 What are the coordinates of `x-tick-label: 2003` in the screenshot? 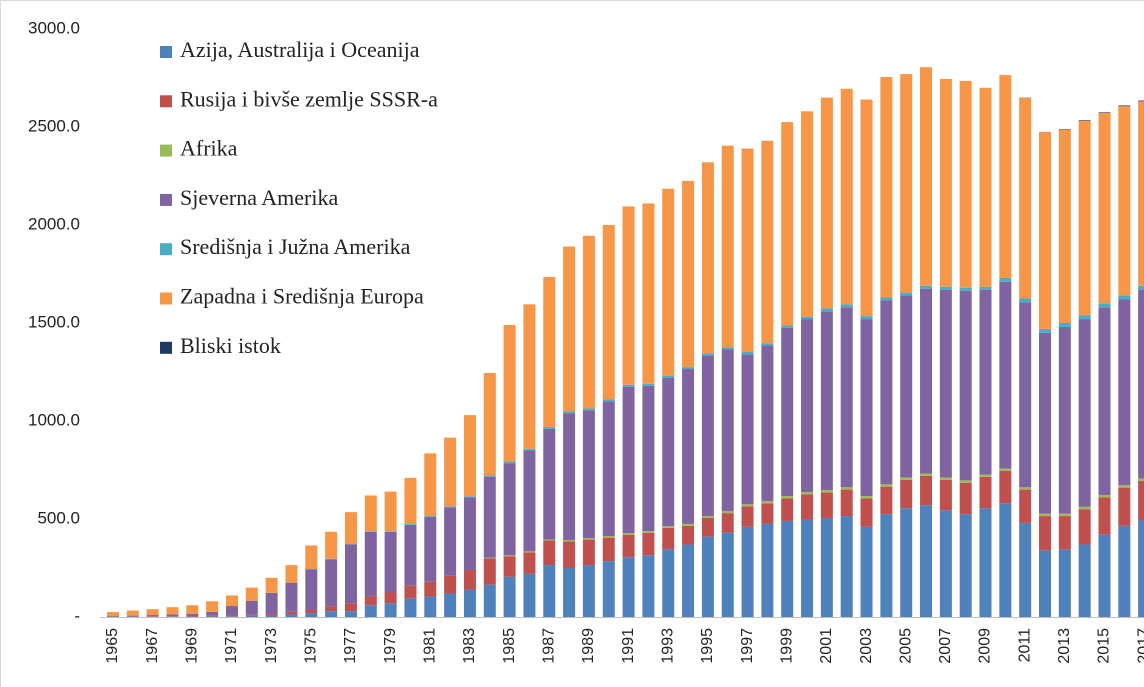 It's located at (866, 646).